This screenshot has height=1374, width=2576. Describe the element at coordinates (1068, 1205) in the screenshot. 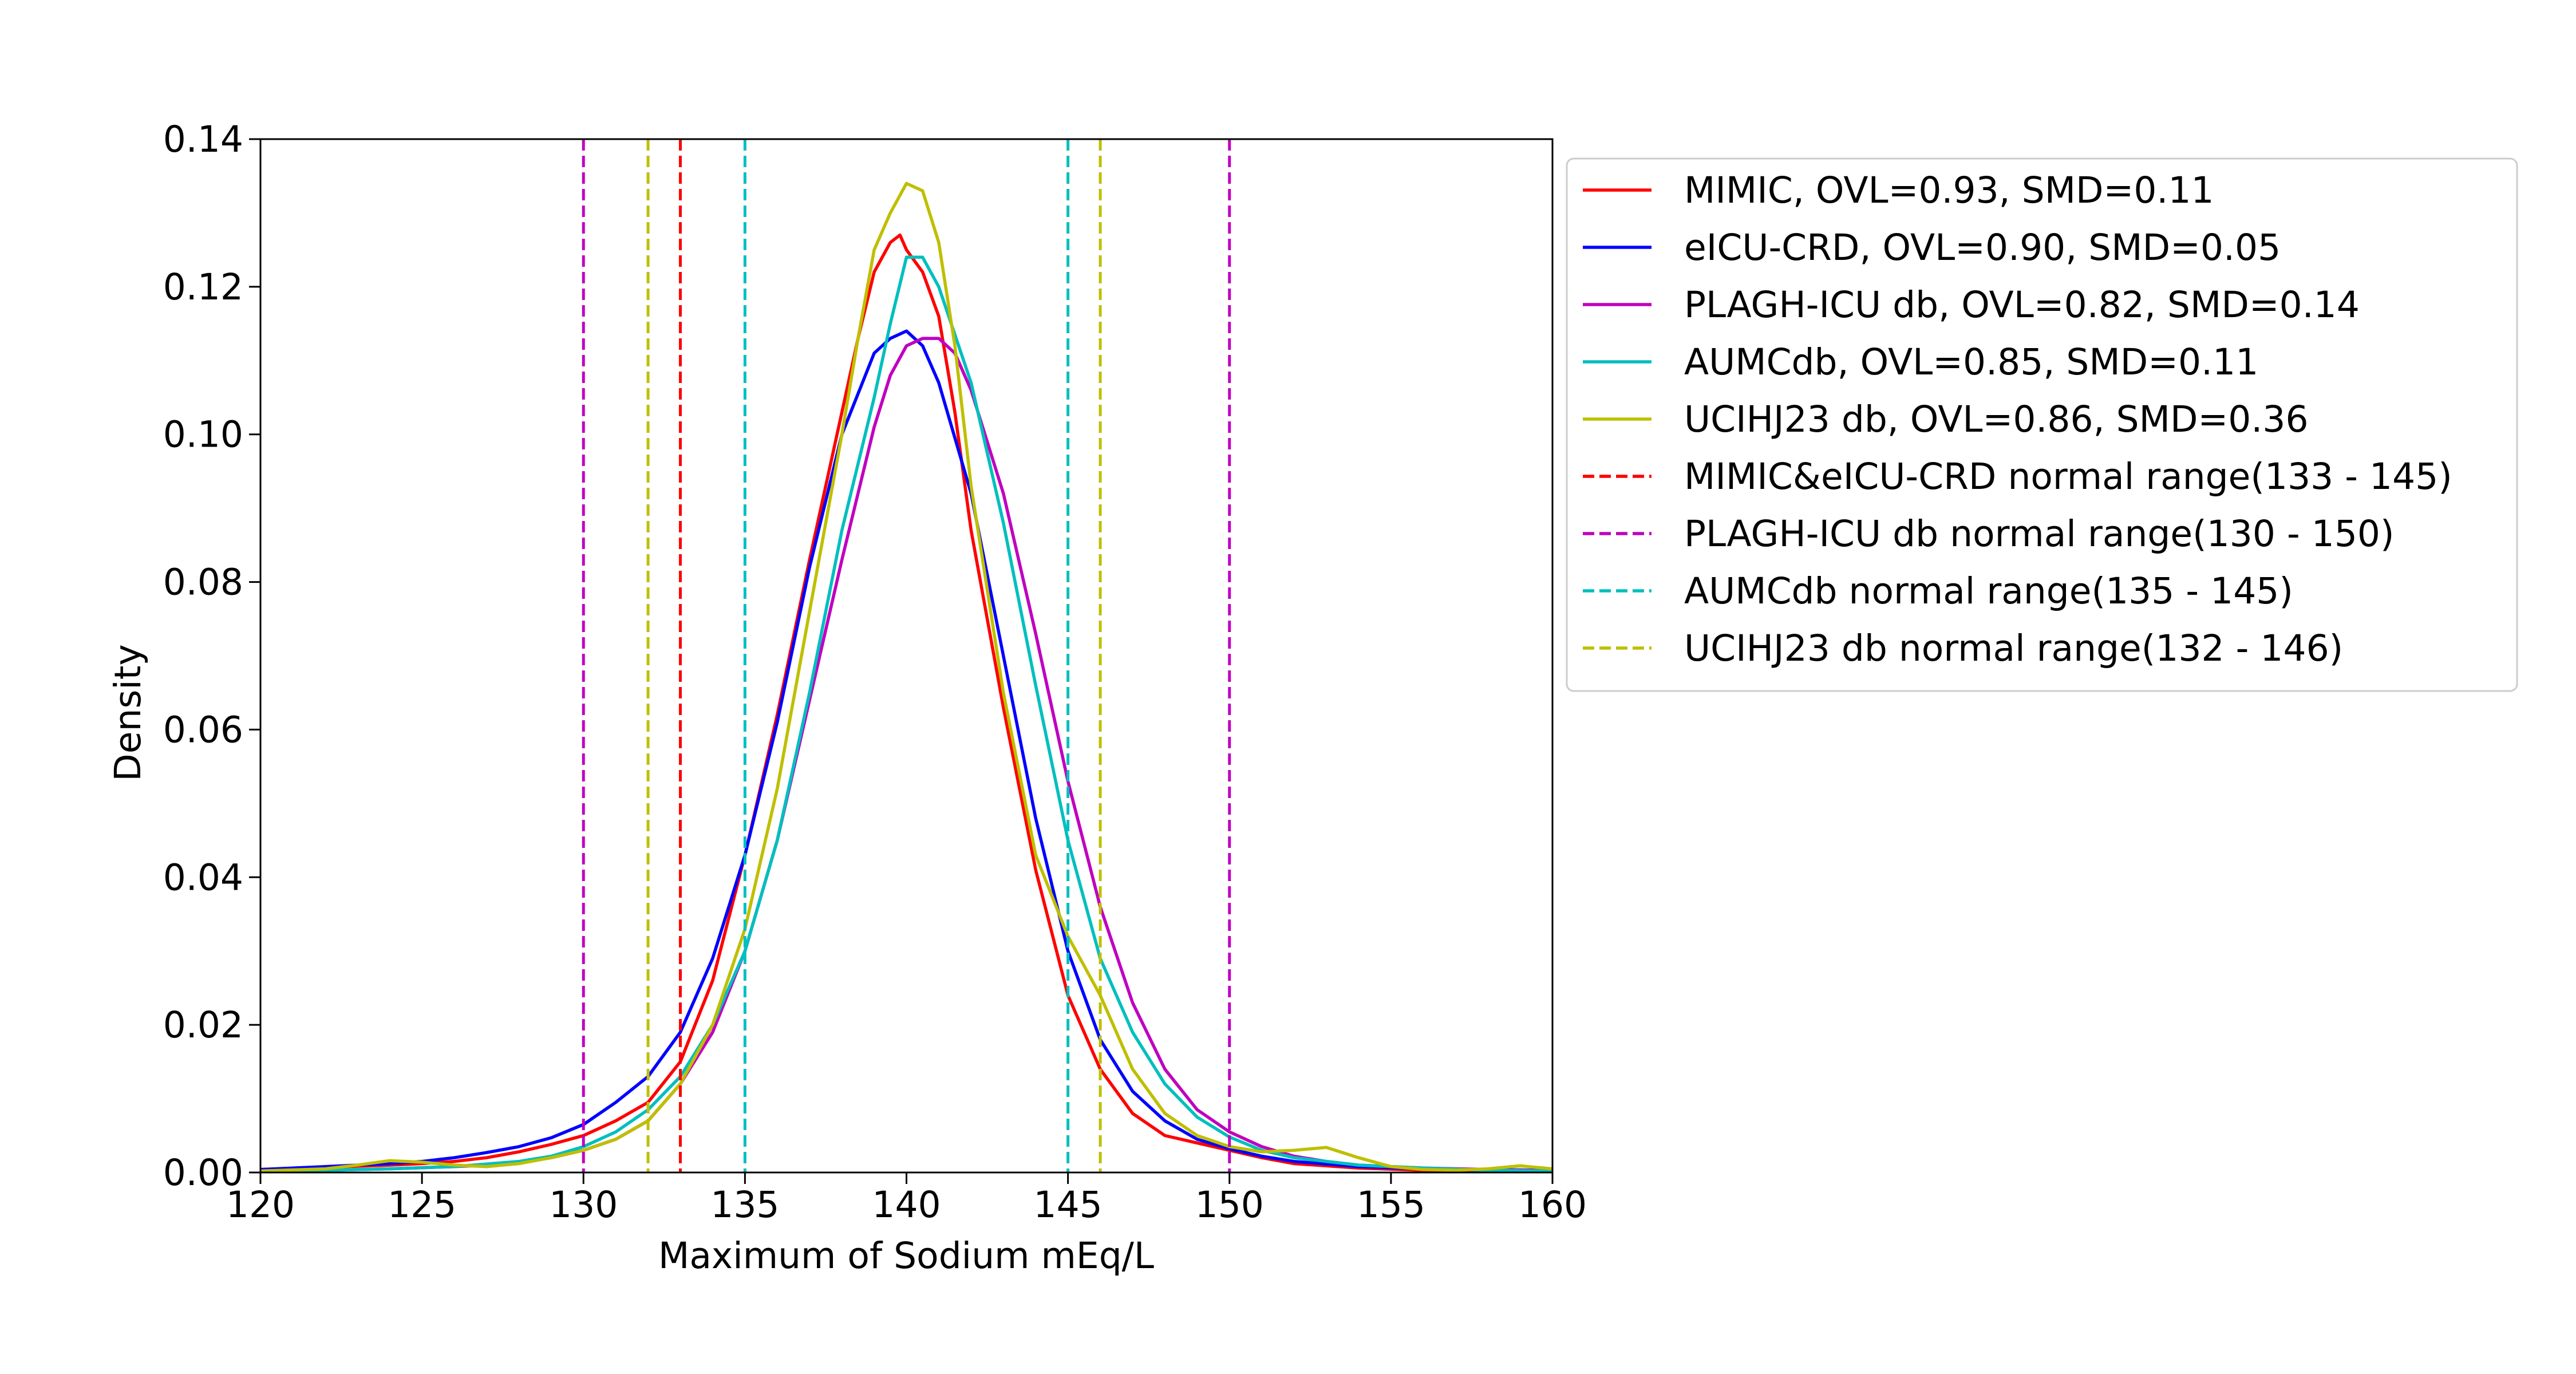

I see `x-tick-label: 145` at that location.